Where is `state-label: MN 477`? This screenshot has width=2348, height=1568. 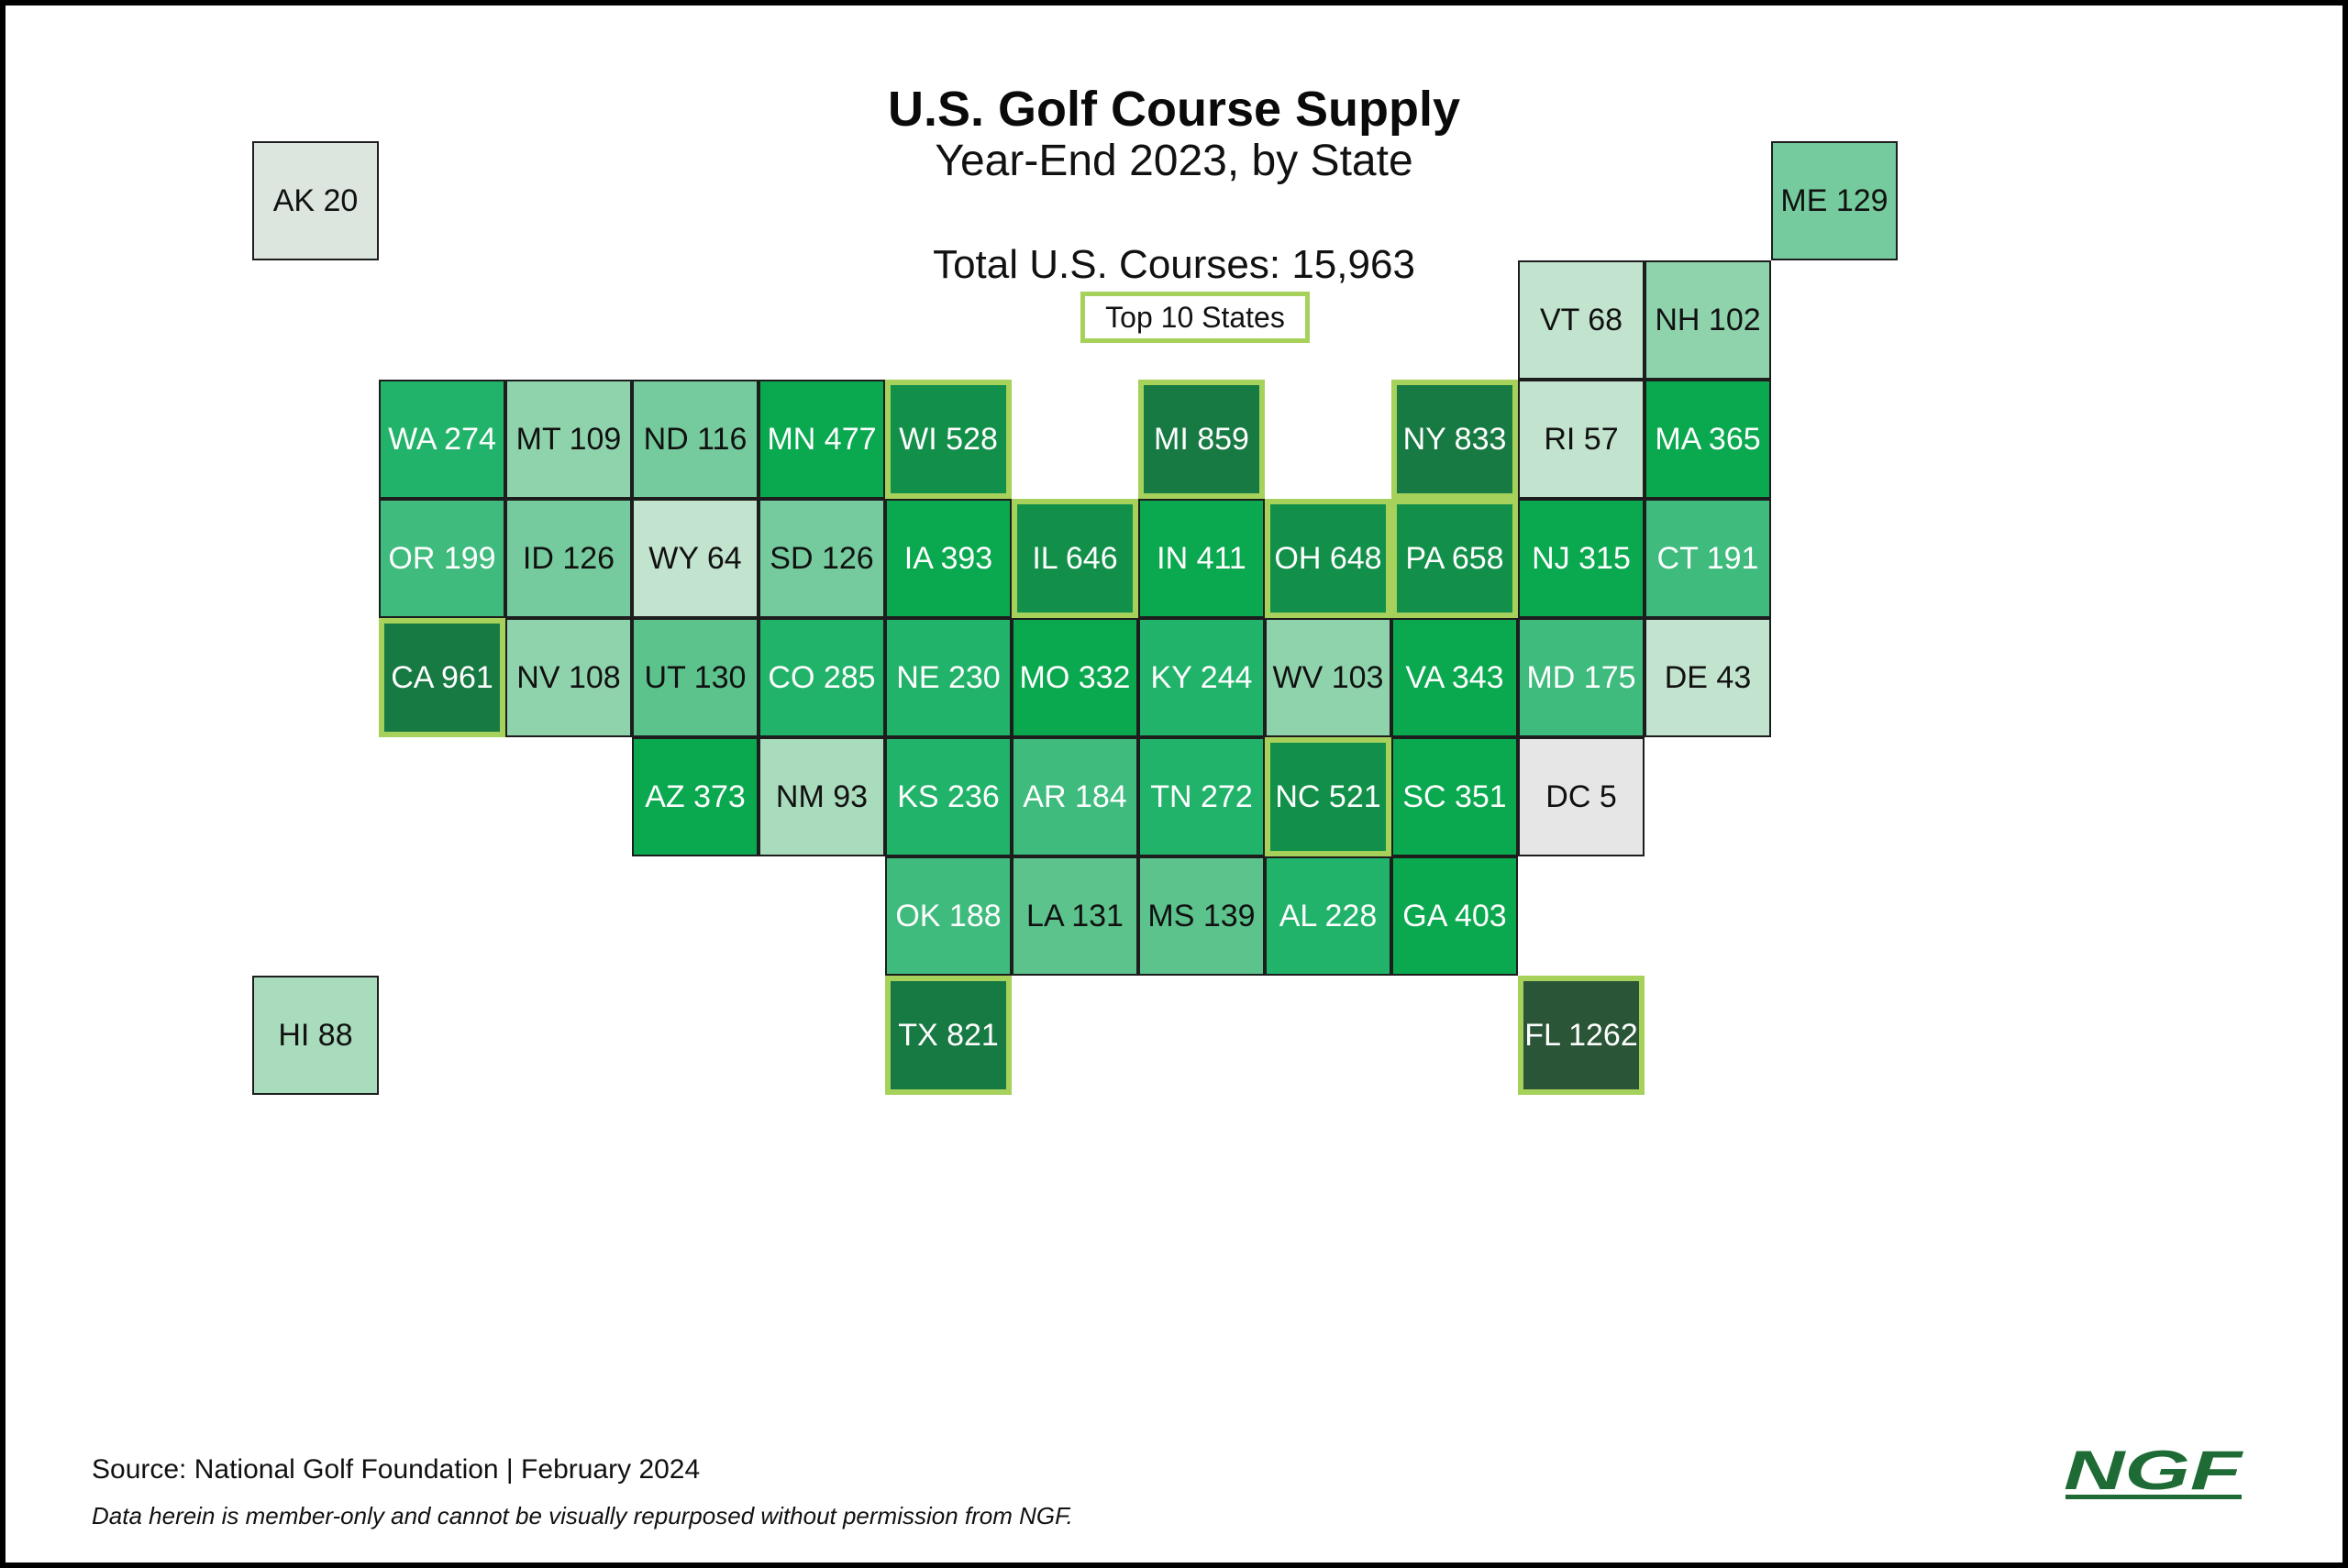
state-label: MN 477 is located at coordinates (822, 439).